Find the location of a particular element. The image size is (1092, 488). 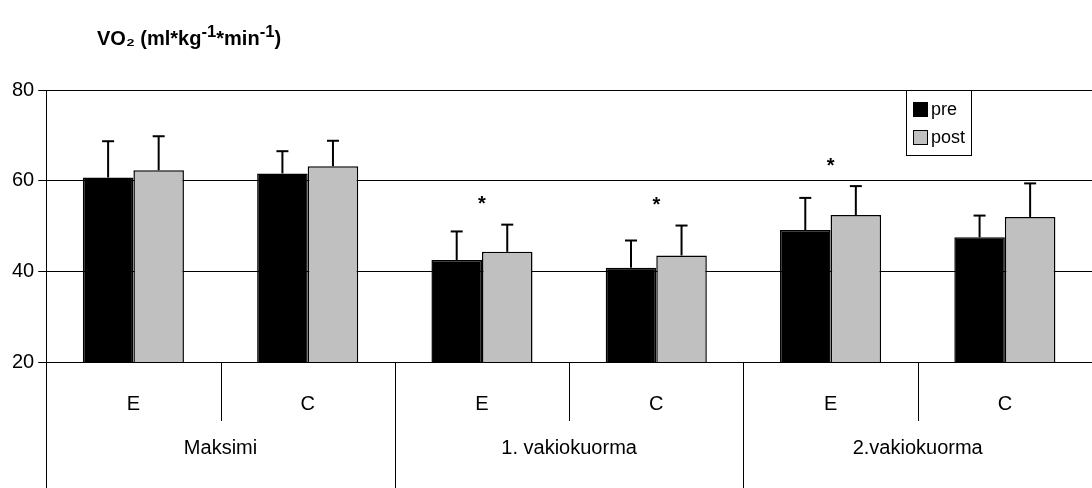

text: 1. vakiokuorma is located at coordinates (569, 446).